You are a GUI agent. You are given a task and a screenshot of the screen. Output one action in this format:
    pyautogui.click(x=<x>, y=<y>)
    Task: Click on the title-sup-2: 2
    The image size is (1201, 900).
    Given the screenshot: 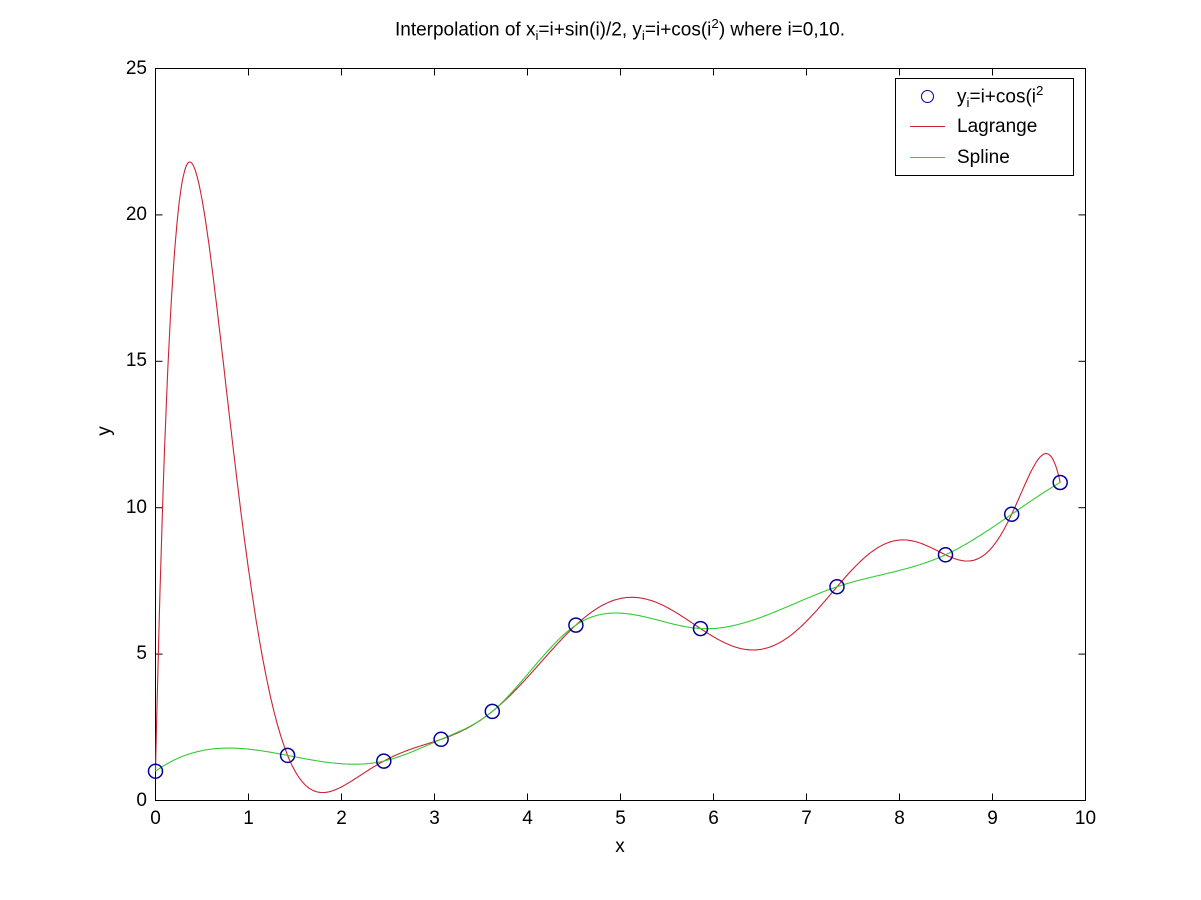 What is the action you would take?
    pyautogui.click(x=715, y=23)
    